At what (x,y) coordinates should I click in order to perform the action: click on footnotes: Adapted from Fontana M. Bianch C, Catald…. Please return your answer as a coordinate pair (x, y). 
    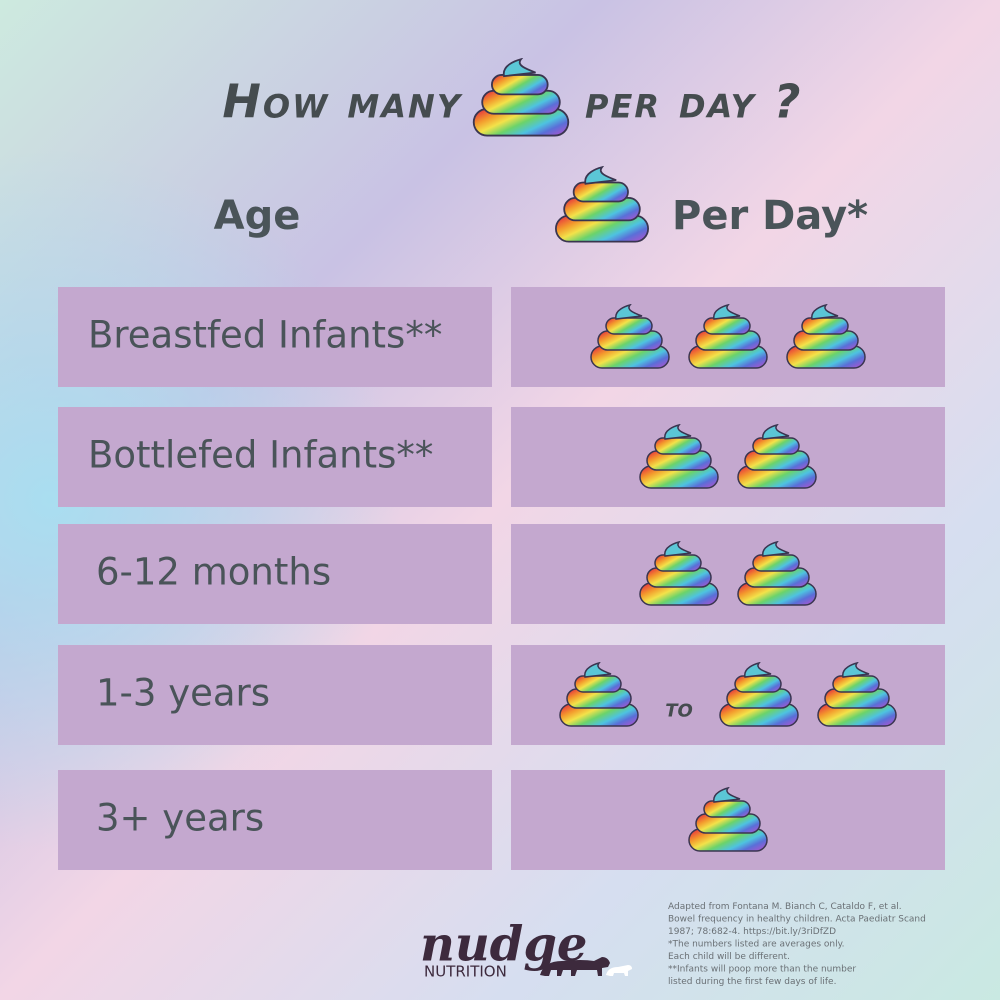
    Looking at the image, I should click on (797, 944).